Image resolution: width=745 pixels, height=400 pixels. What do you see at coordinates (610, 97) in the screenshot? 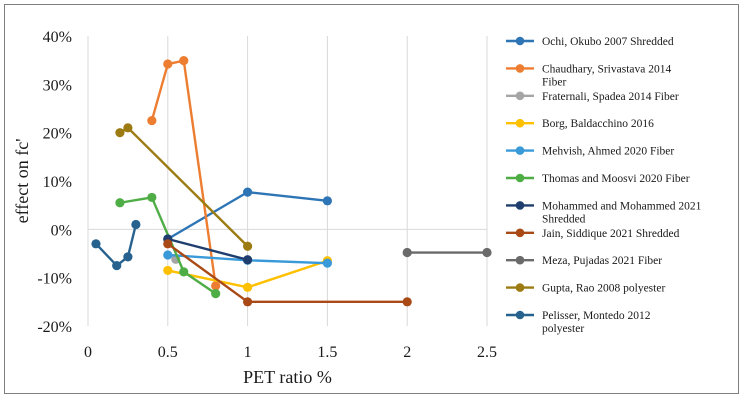
I see `legend-label: Fraternali, Spadea 2014 Fiber` at bounding box center [610, 97].